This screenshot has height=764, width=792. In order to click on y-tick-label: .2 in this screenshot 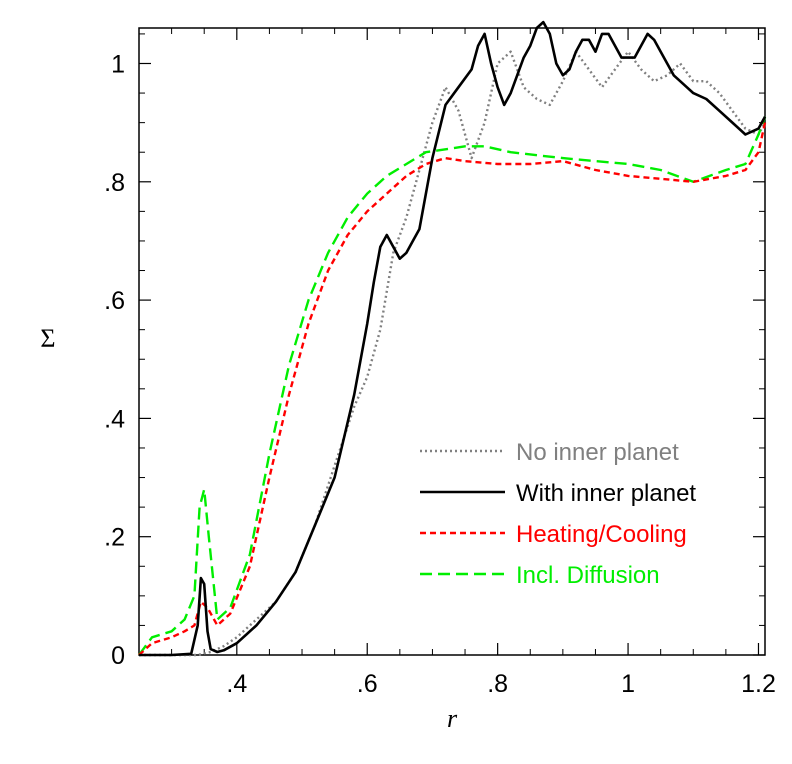, I will do `click(114, 538)`.